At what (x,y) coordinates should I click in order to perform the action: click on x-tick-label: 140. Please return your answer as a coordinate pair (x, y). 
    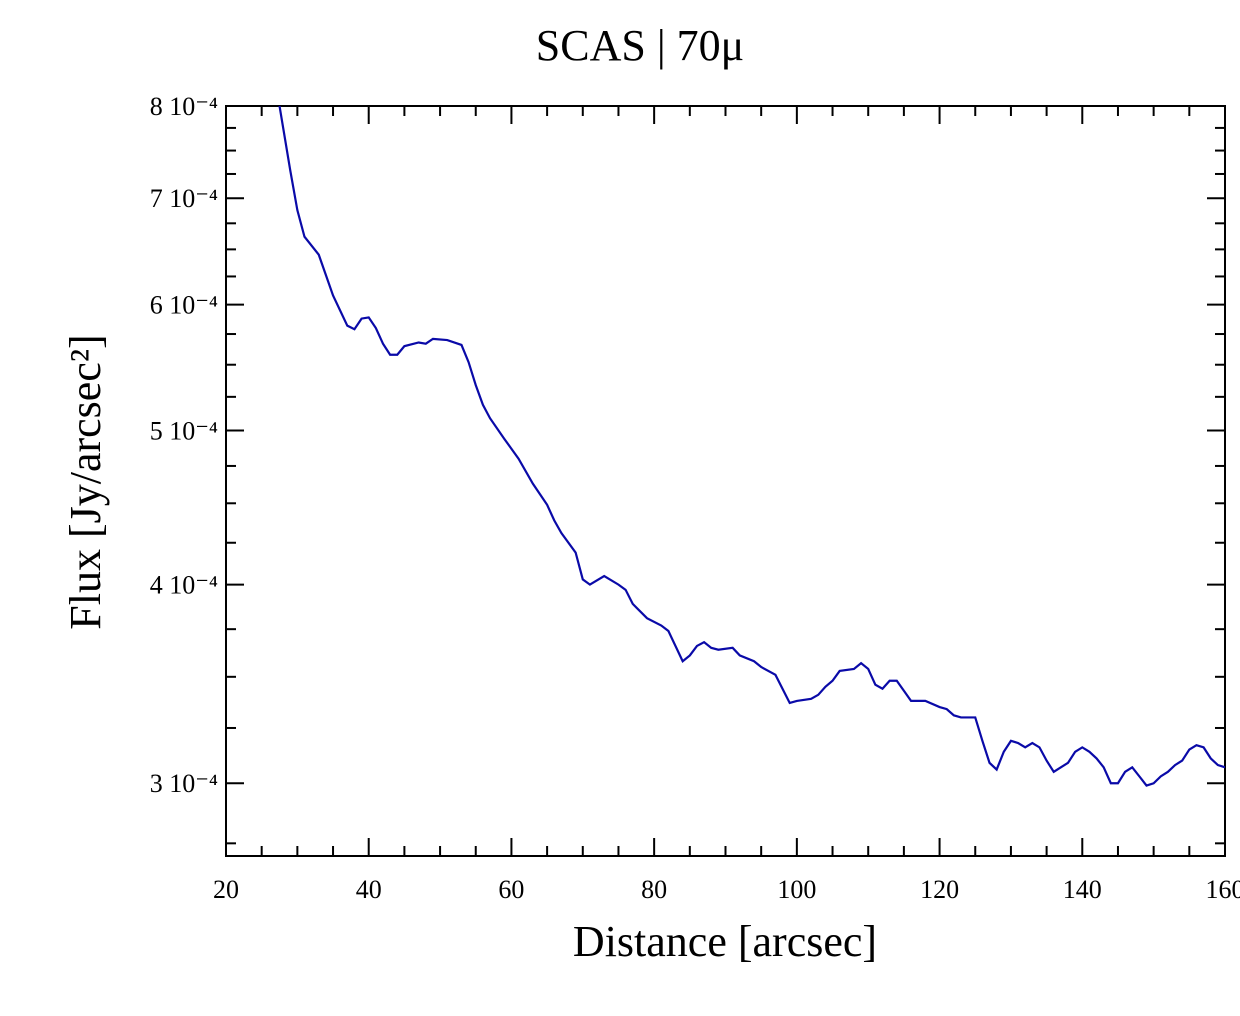
    Looking at the image, I should click on (1082, 889).